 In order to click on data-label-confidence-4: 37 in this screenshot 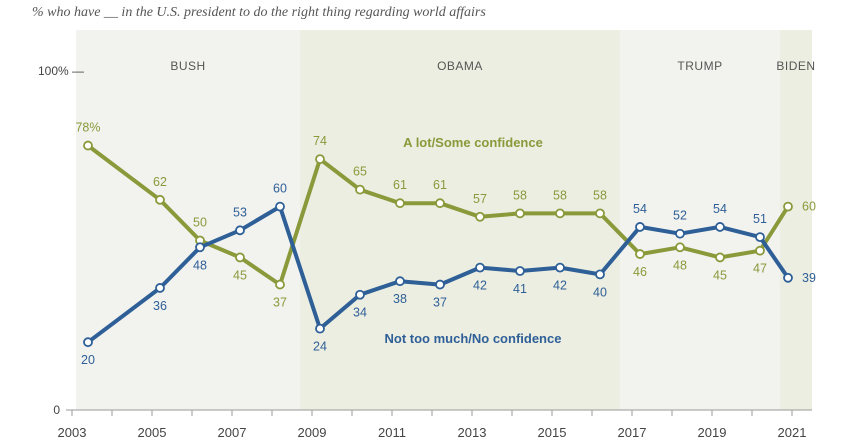, I will do `click(280, 303)`.